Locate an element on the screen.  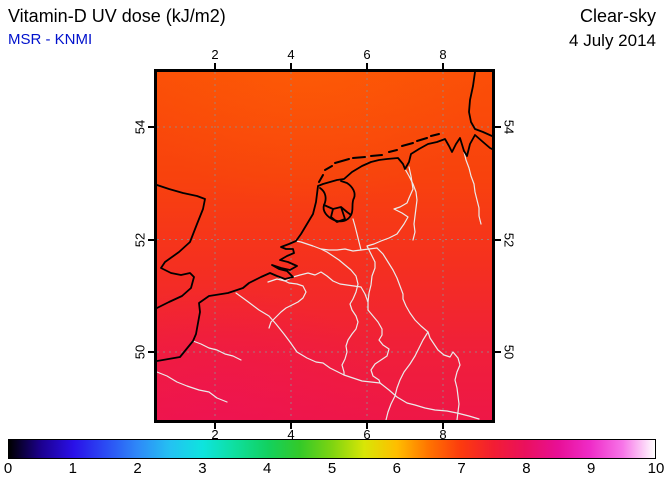
coastline-wadden-islands is located at coordinates (379, 158).